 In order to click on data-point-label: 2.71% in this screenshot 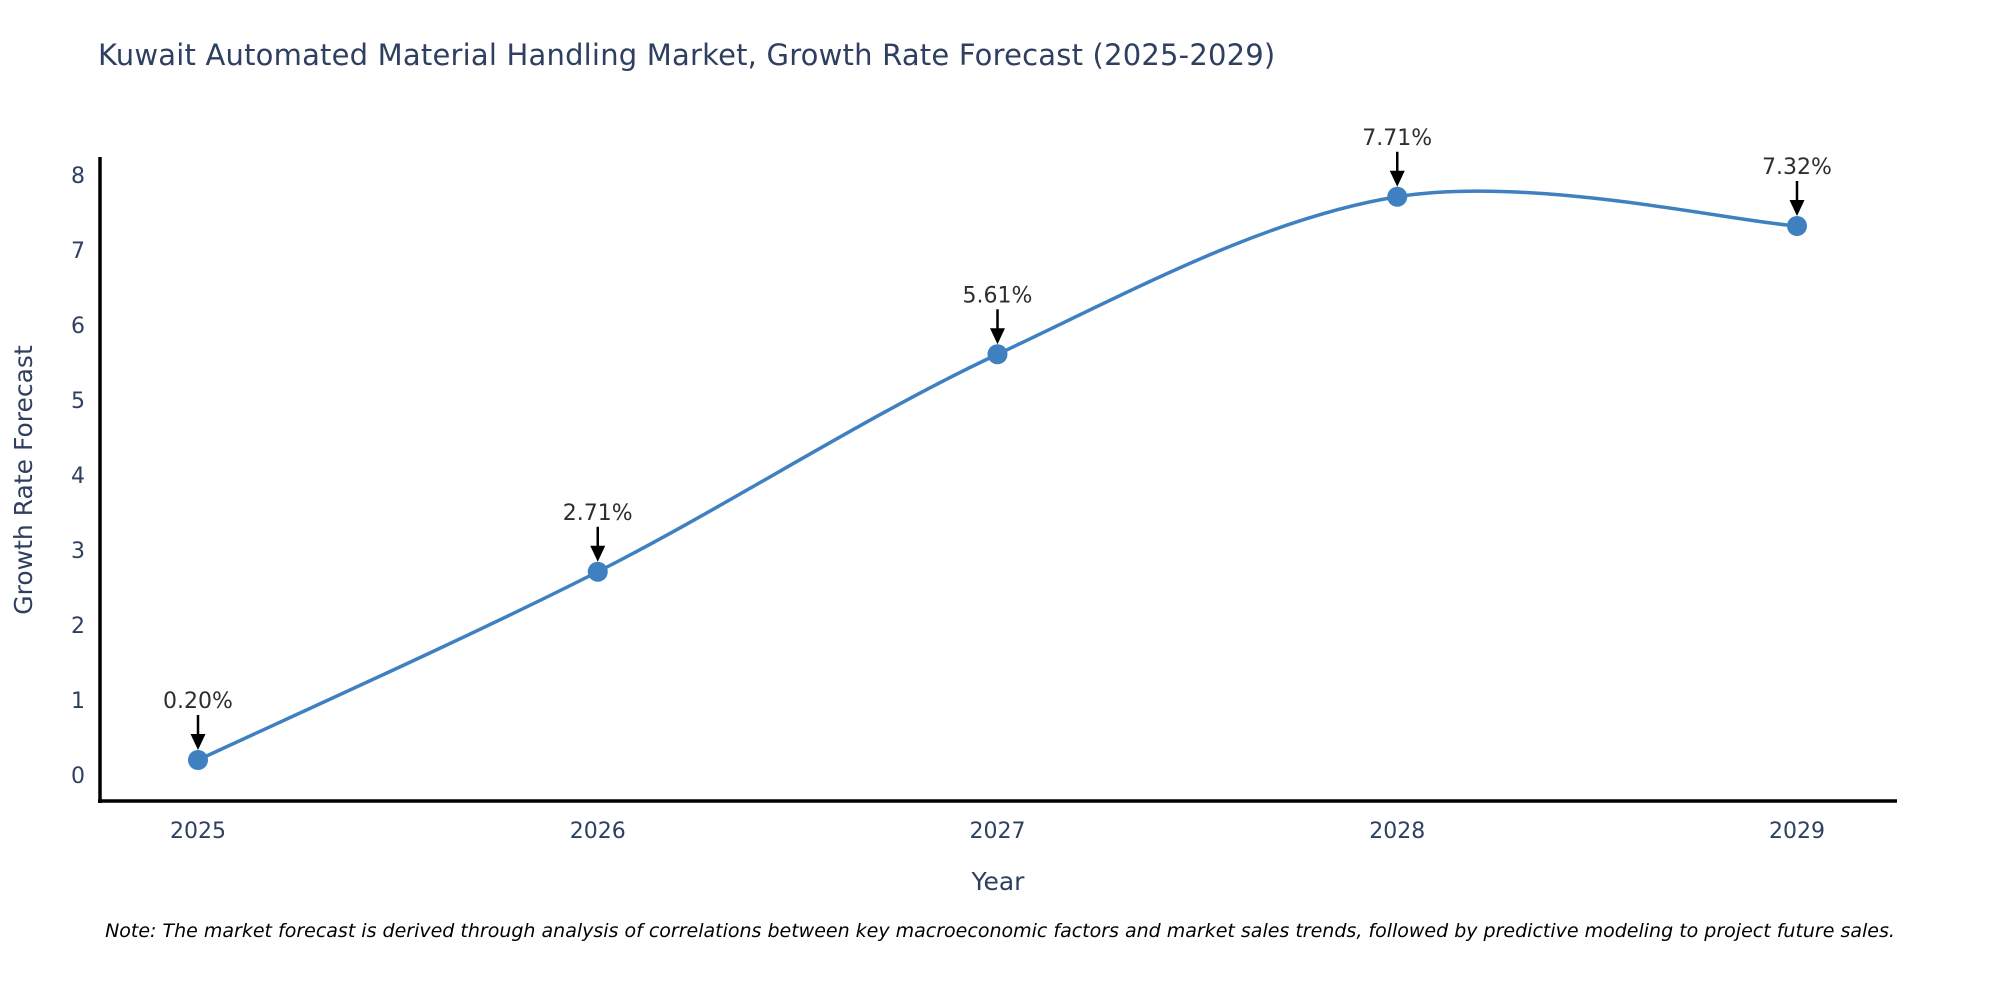, I will do `click(598, 513)`.